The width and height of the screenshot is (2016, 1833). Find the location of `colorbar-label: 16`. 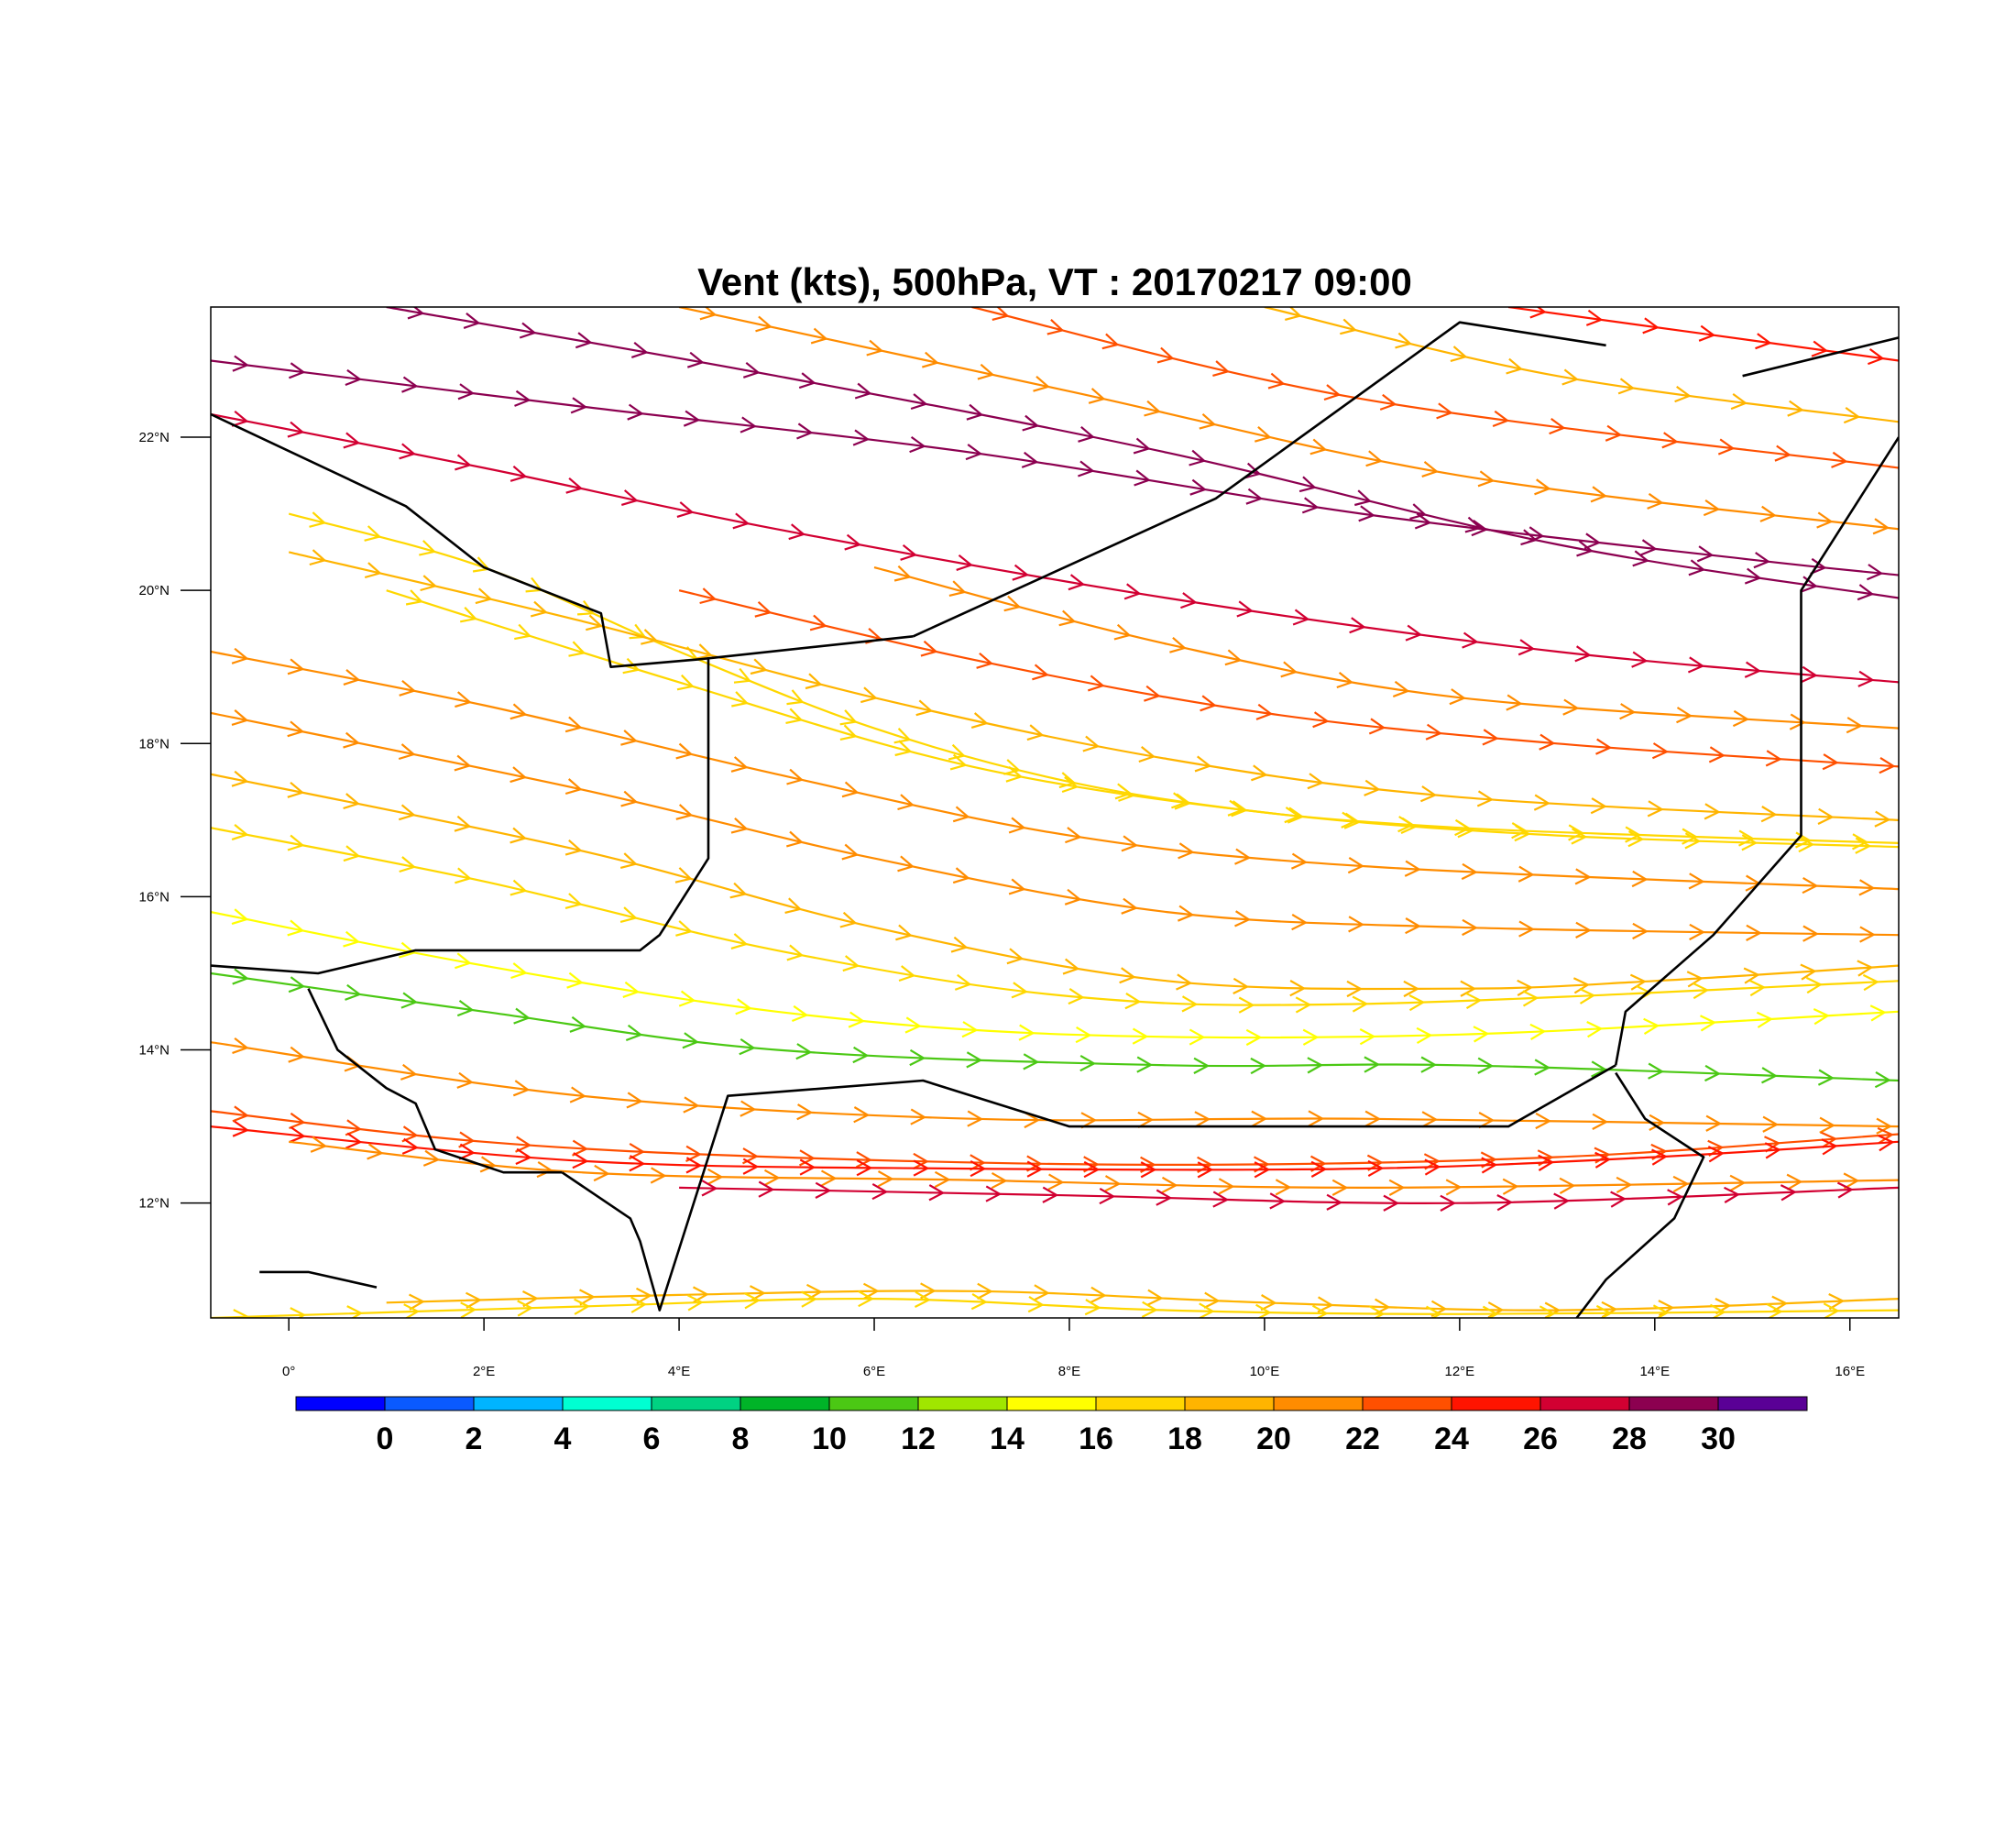

colorbar-label: 16 is located at coordinates (1096, 1438).